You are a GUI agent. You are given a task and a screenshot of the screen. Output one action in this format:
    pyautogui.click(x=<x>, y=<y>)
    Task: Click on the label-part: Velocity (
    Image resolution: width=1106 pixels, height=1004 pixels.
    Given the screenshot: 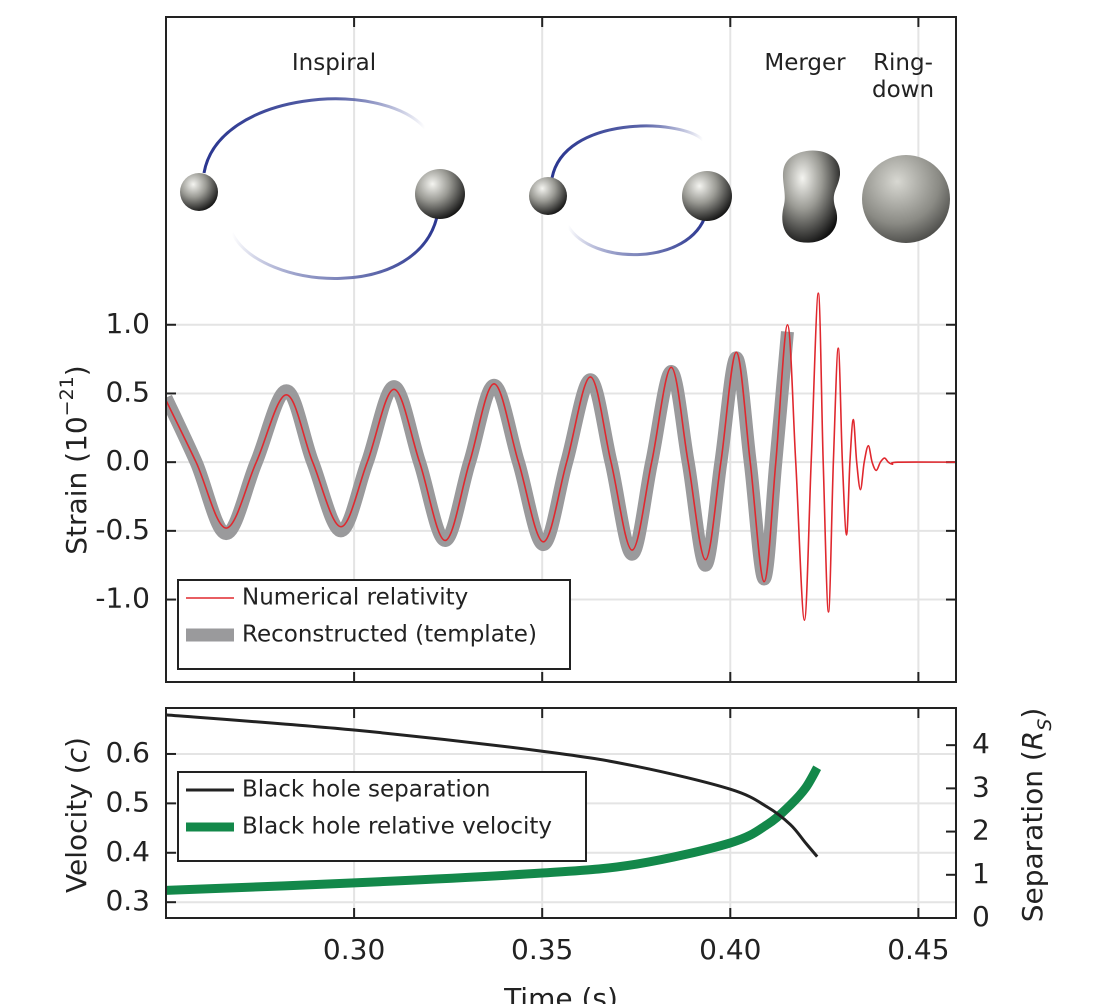 What is the action you would take?
    pyautogui.click(x=76, y=828)
    